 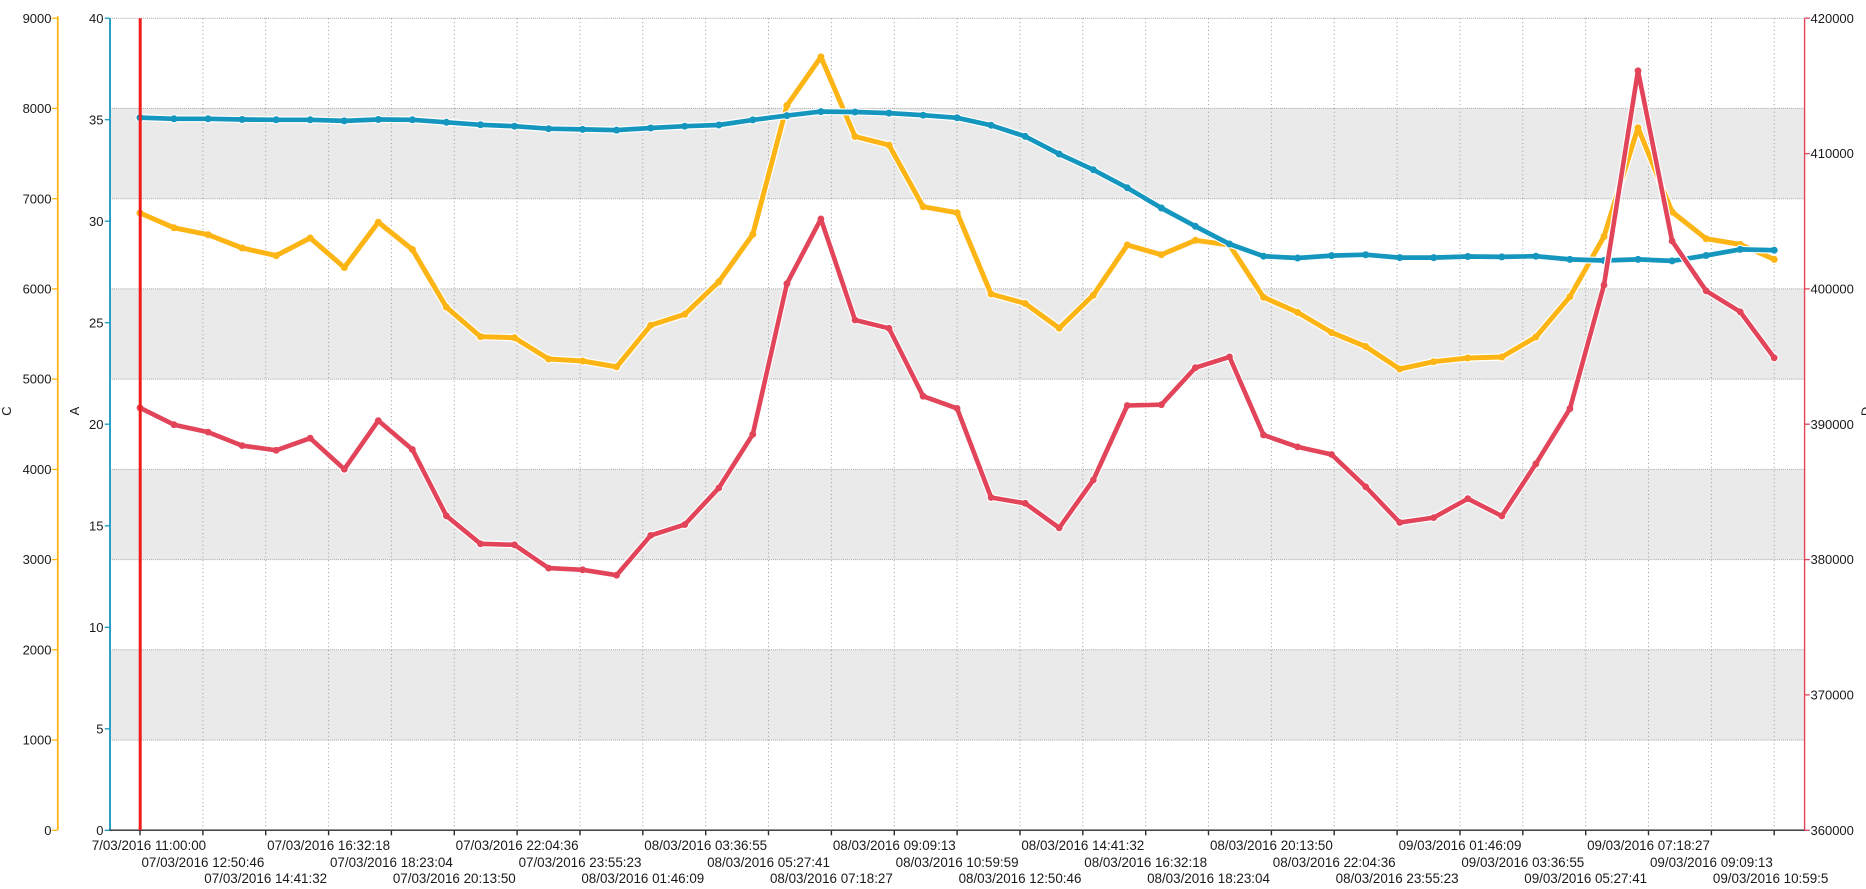 What do you see at coordinates (454, 878) in the screenshot?
I see `svg-text: 07/03/2016 20:13:50` at bounding box center [454, 878].